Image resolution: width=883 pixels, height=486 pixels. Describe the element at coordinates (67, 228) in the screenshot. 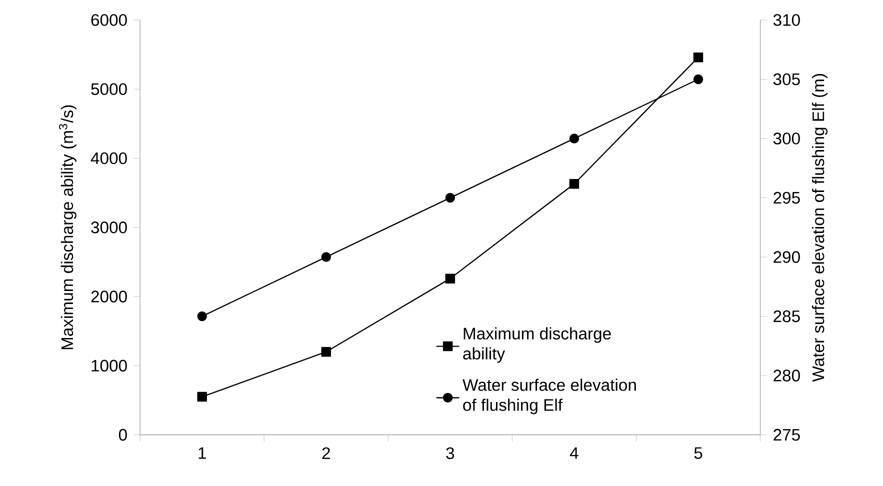

I see `y-axis-title: Maximum discharge ability (m$^{3}$/s)` at that location.